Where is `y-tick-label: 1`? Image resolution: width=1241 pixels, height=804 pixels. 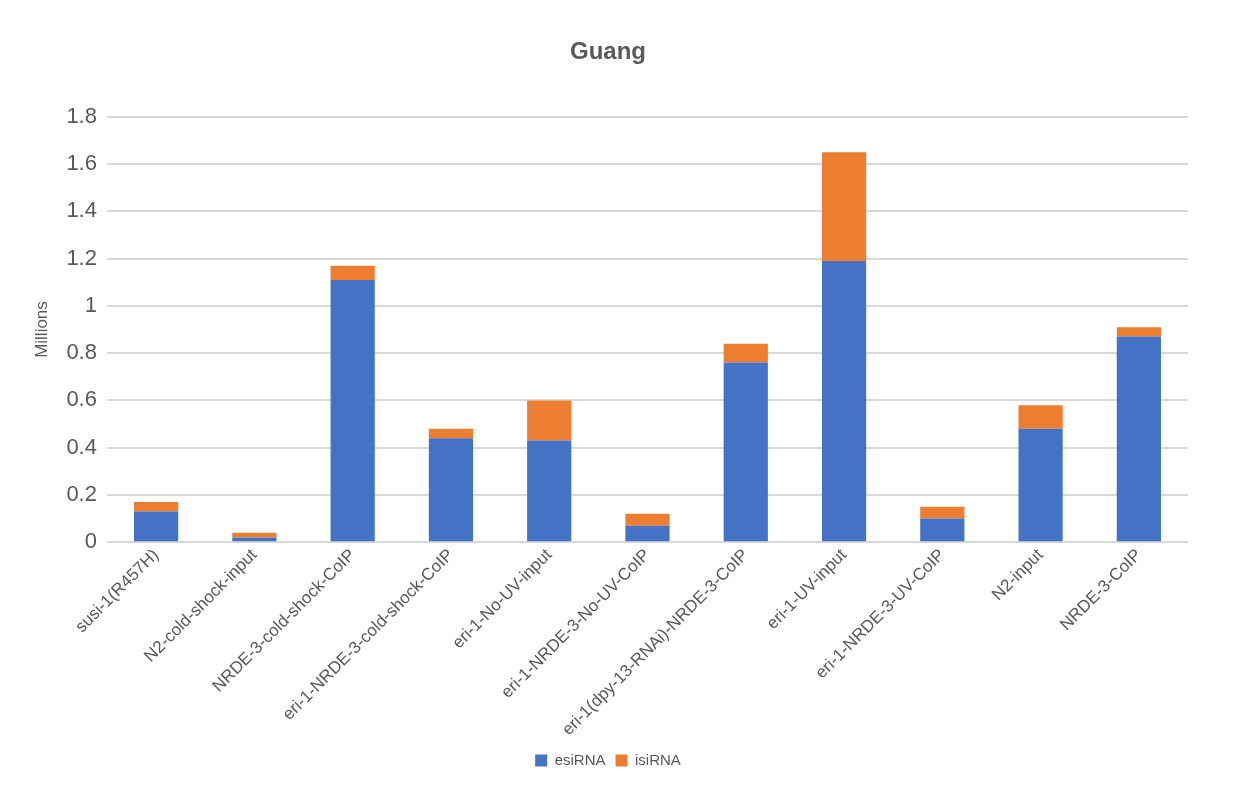
y-tick-label: 1 is located at coordinates (90, 304).